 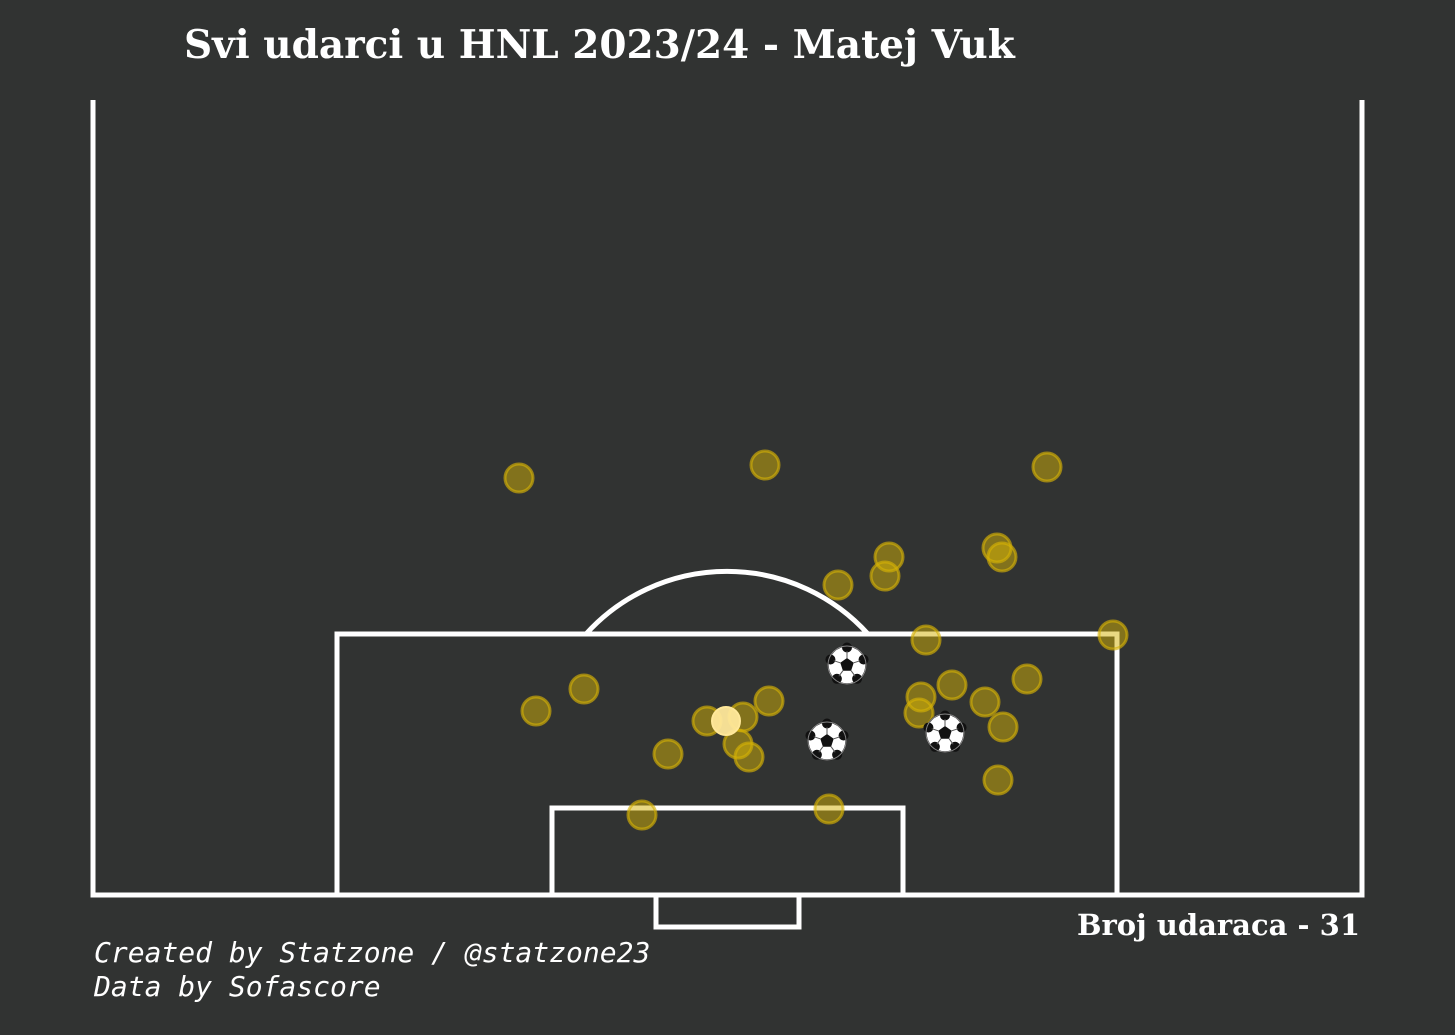 What do you see at coordinates (727, 764) in the screenshot?
I see `penalty-area` at bounding box center [727, 764].